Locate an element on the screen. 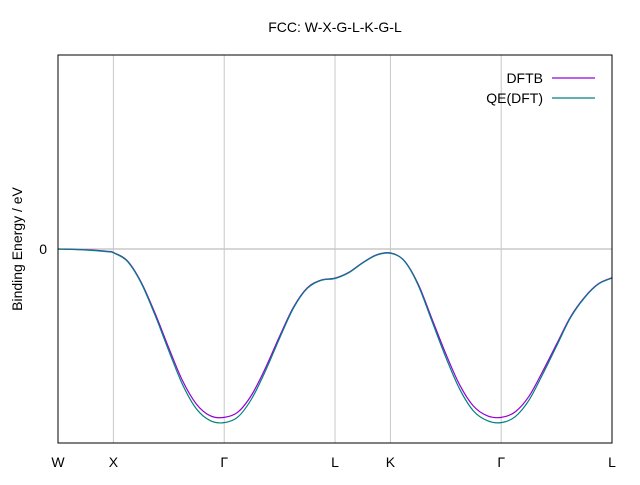  chart-title: FCC: W-X-G-L-K-G-L is located at coordinates (335, 27).